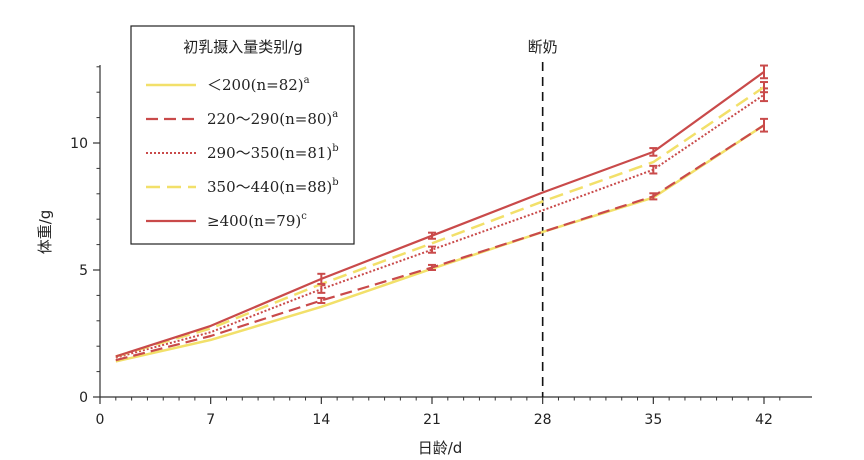  I want to click on legend-label: ≥400(n=79)c, so click(257, 220).